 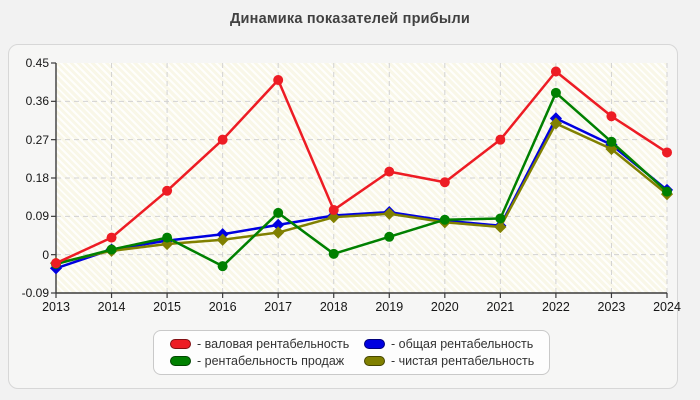 I want to click on y-tick-label: 0.45, so click(x=37, y=63).